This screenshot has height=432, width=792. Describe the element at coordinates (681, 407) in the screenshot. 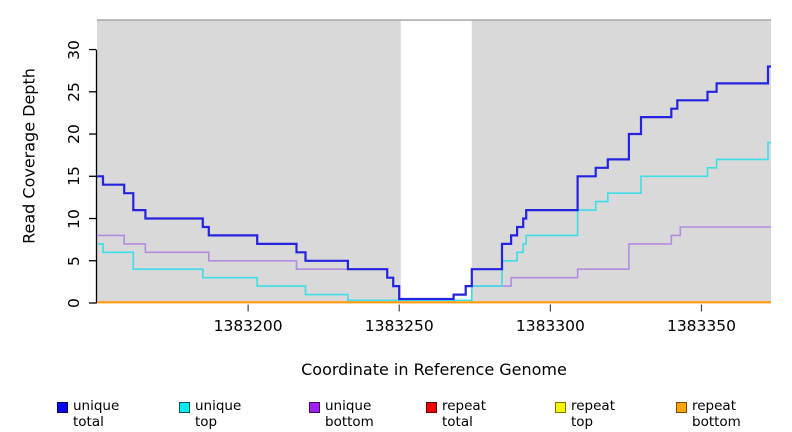

I see `legend-swatch-repeat-bottom` at that location.